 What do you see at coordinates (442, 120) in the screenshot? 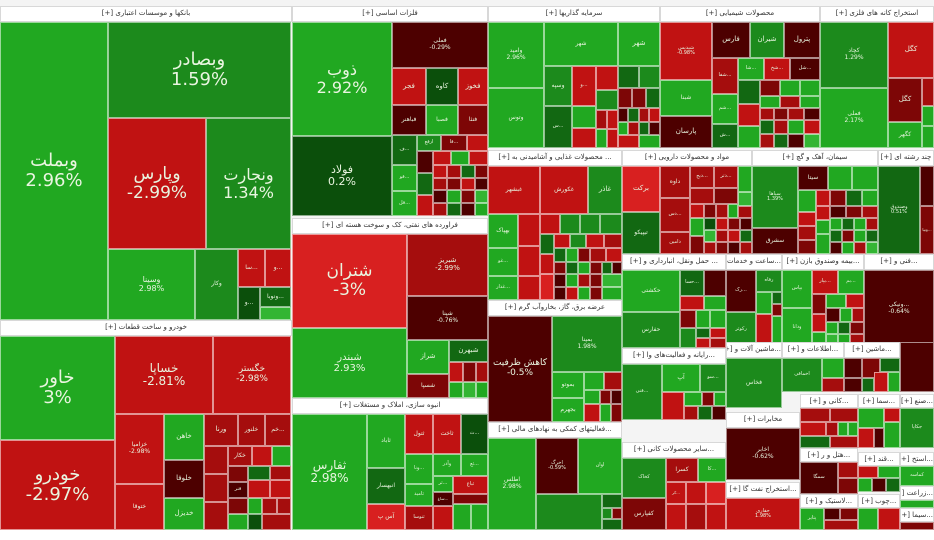
I see `tile-fsapa: فصبا` at bounding box center [442, 120].